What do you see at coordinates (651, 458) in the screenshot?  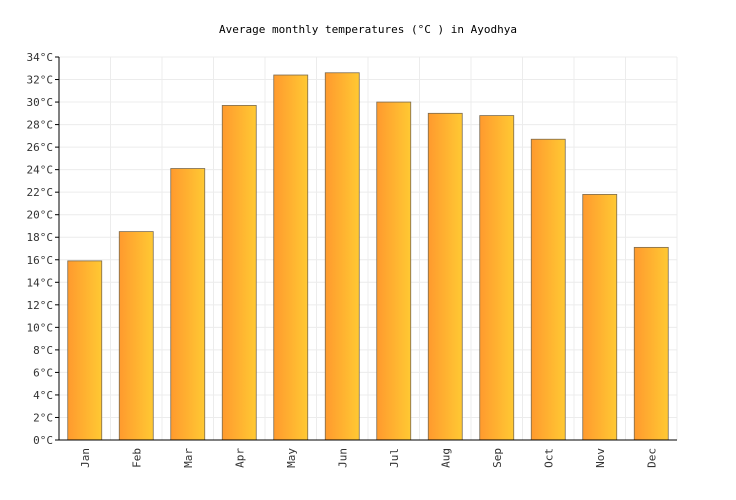 I see `x-tick-label-dec: Dec` at bounding box center [651, 458].